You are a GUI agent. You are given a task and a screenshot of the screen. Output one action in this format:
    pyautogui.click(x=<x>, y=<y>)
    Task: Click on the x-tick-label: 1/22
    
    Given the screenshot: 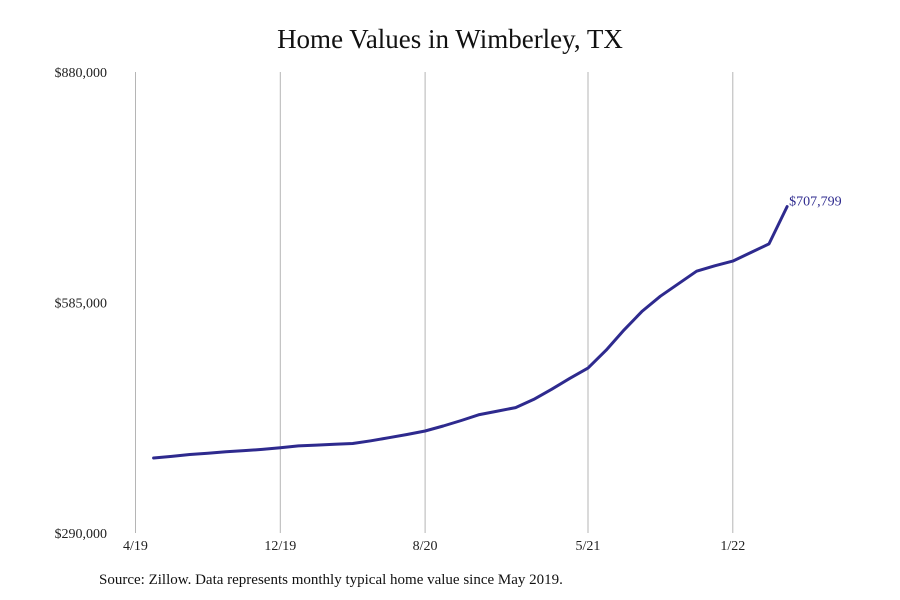 What is the action you would take?
    pyautogui.click(x=732, y=546)
    